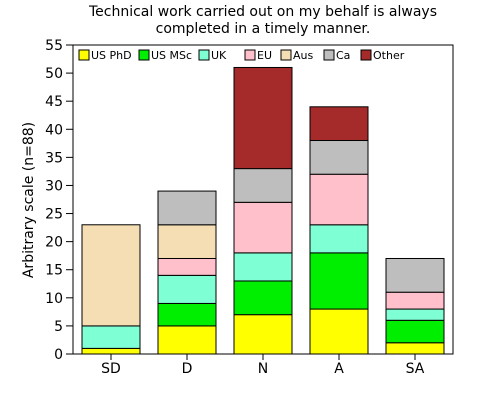 The image size is (500, 400). Describe the element at coordinates (111, 369) in the screenshot. I see `x-tick-label: SD` at that location.